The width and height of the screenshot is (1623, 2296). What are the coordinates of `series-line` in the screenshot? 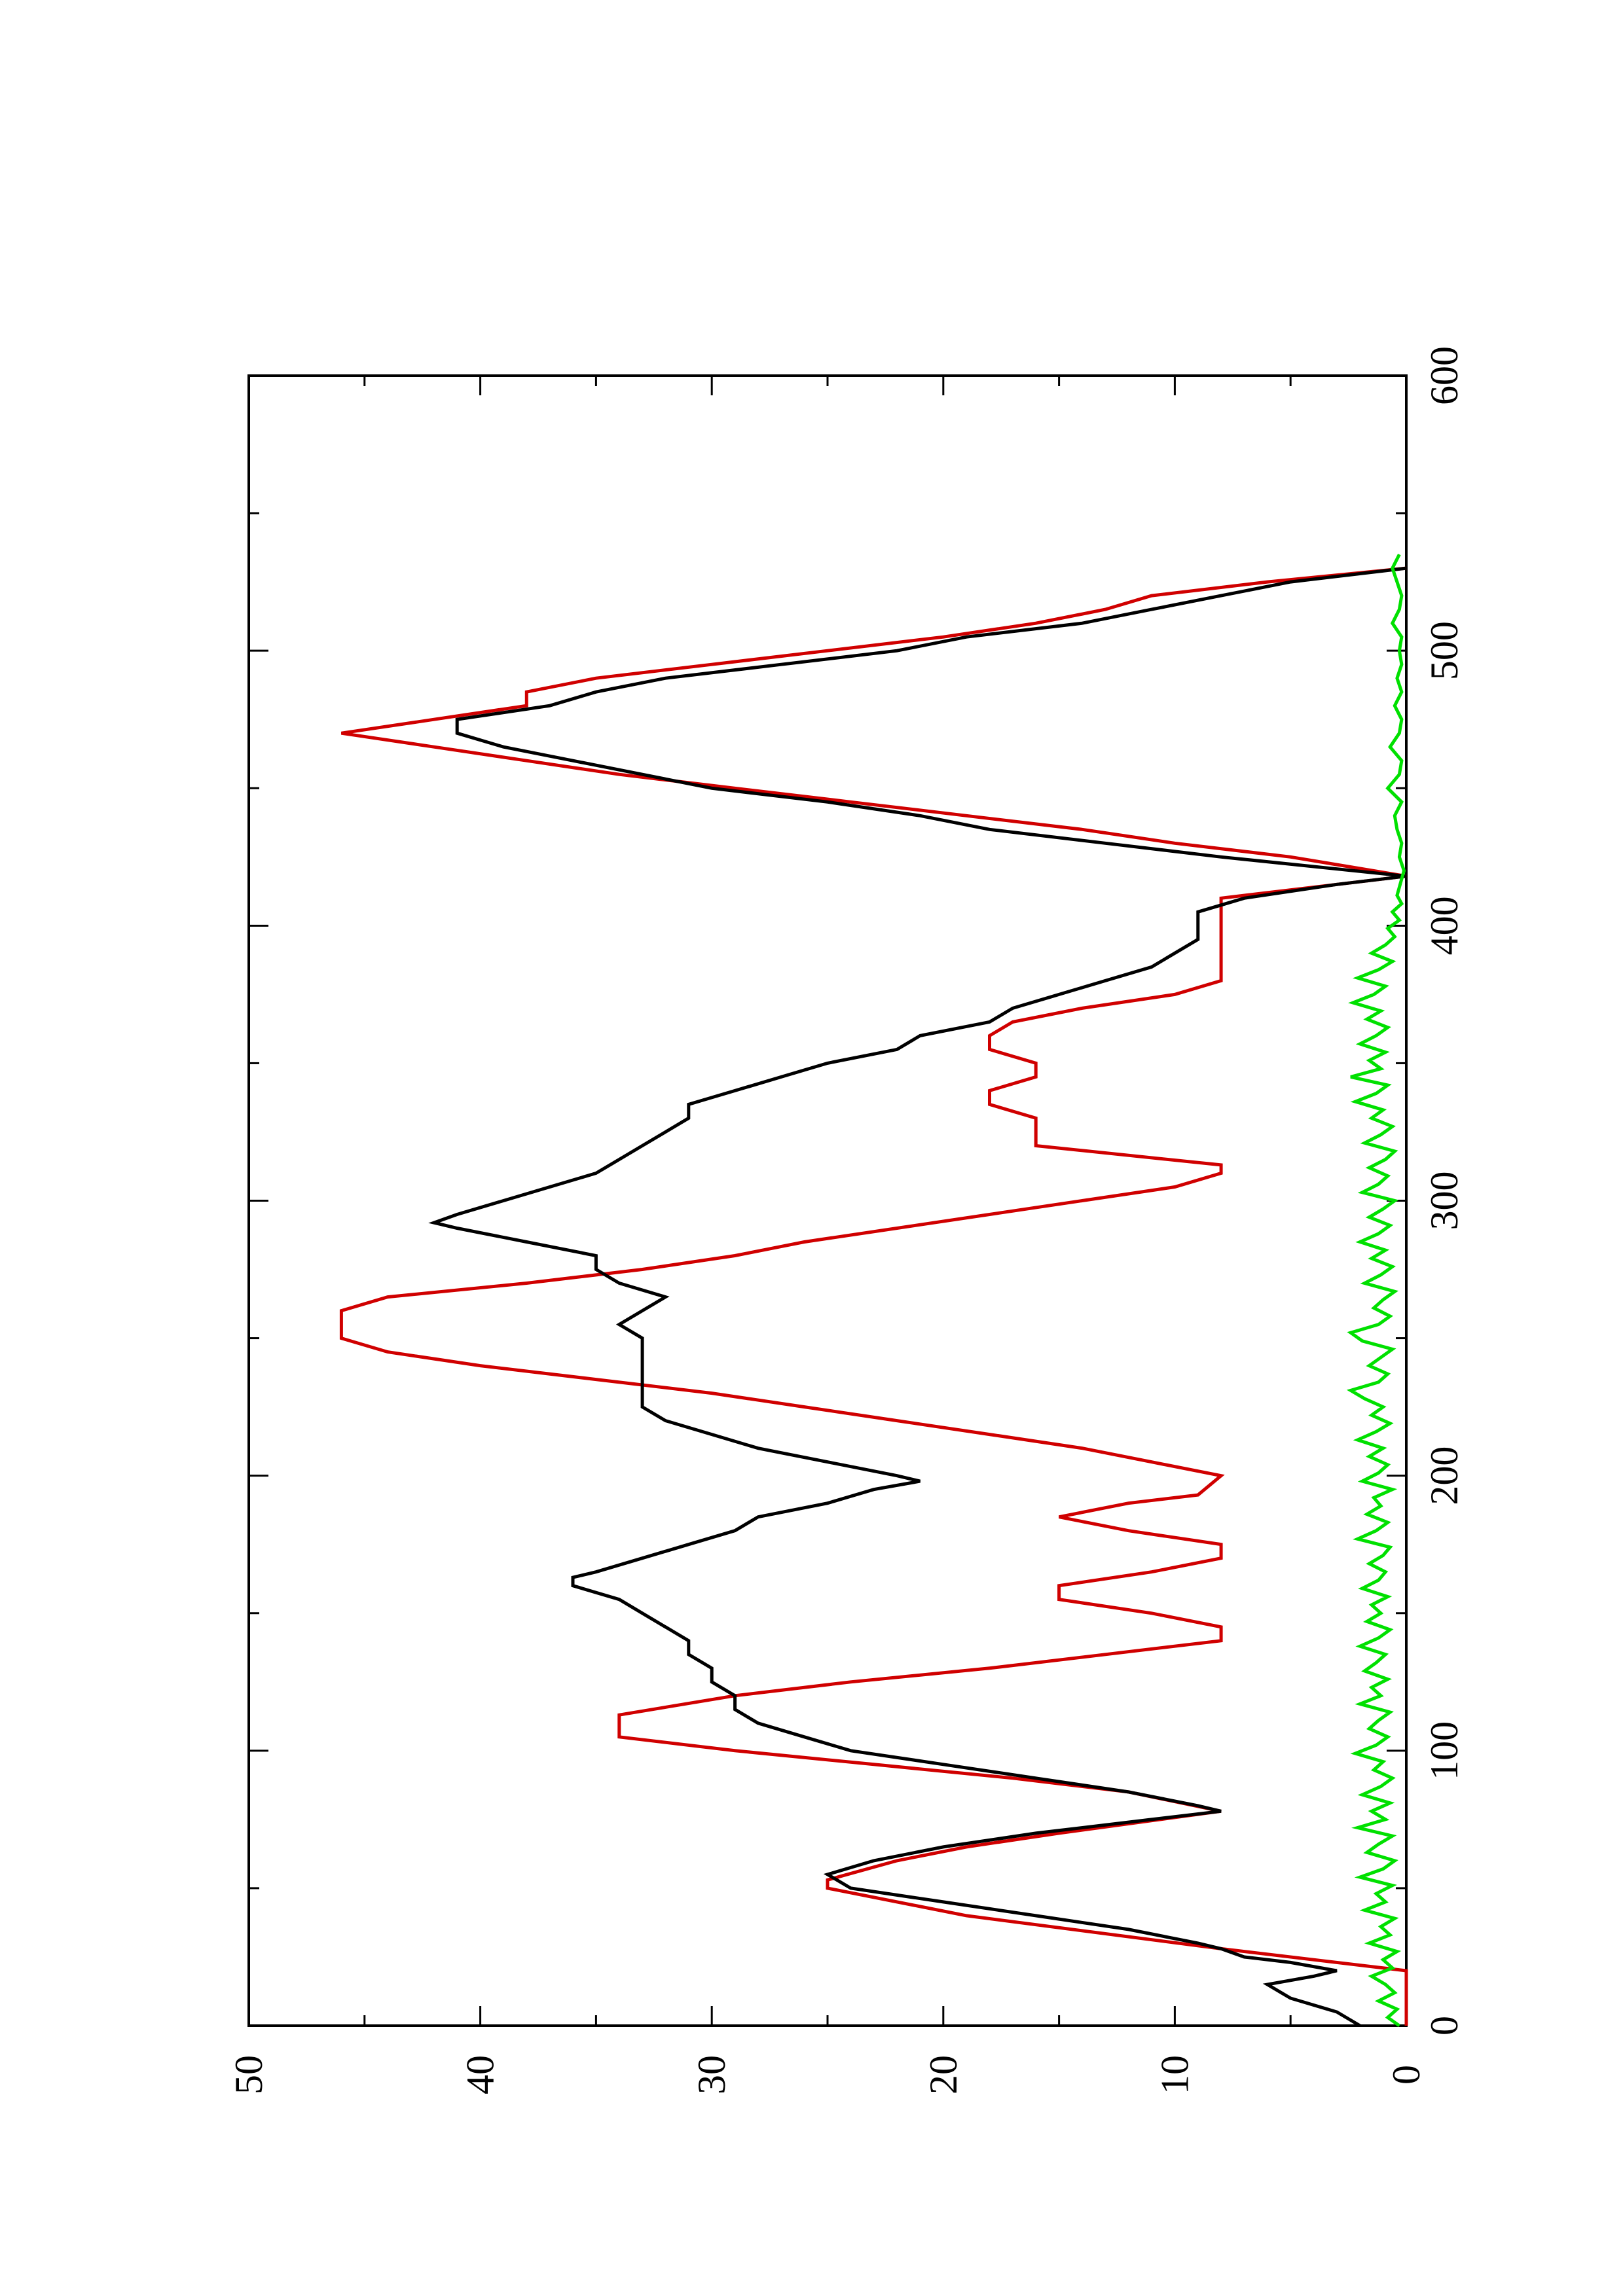 It's located at (1376, 1290).